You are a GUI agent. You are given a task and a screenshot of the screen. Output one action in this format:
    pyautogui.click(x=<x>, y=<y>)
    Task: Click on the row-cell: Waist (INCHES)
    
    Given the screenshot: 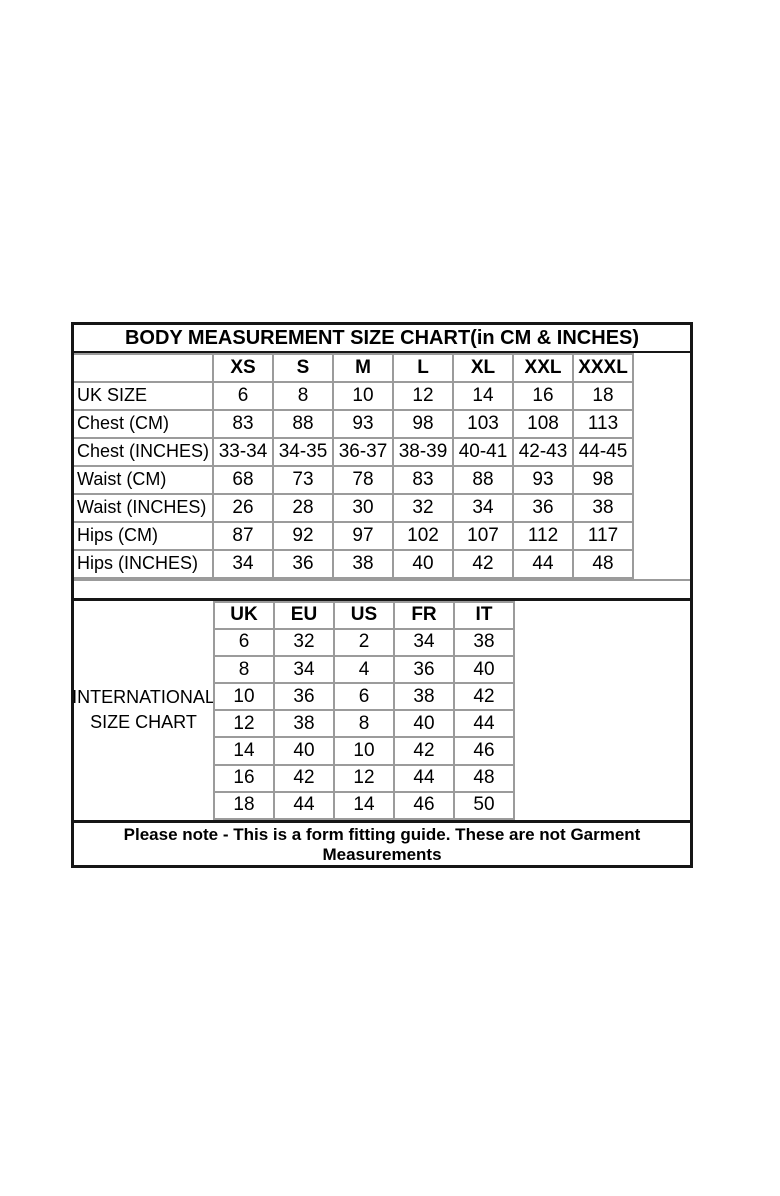 What is the action you would take?
    pyautogui.click(x=144, y=507)
    